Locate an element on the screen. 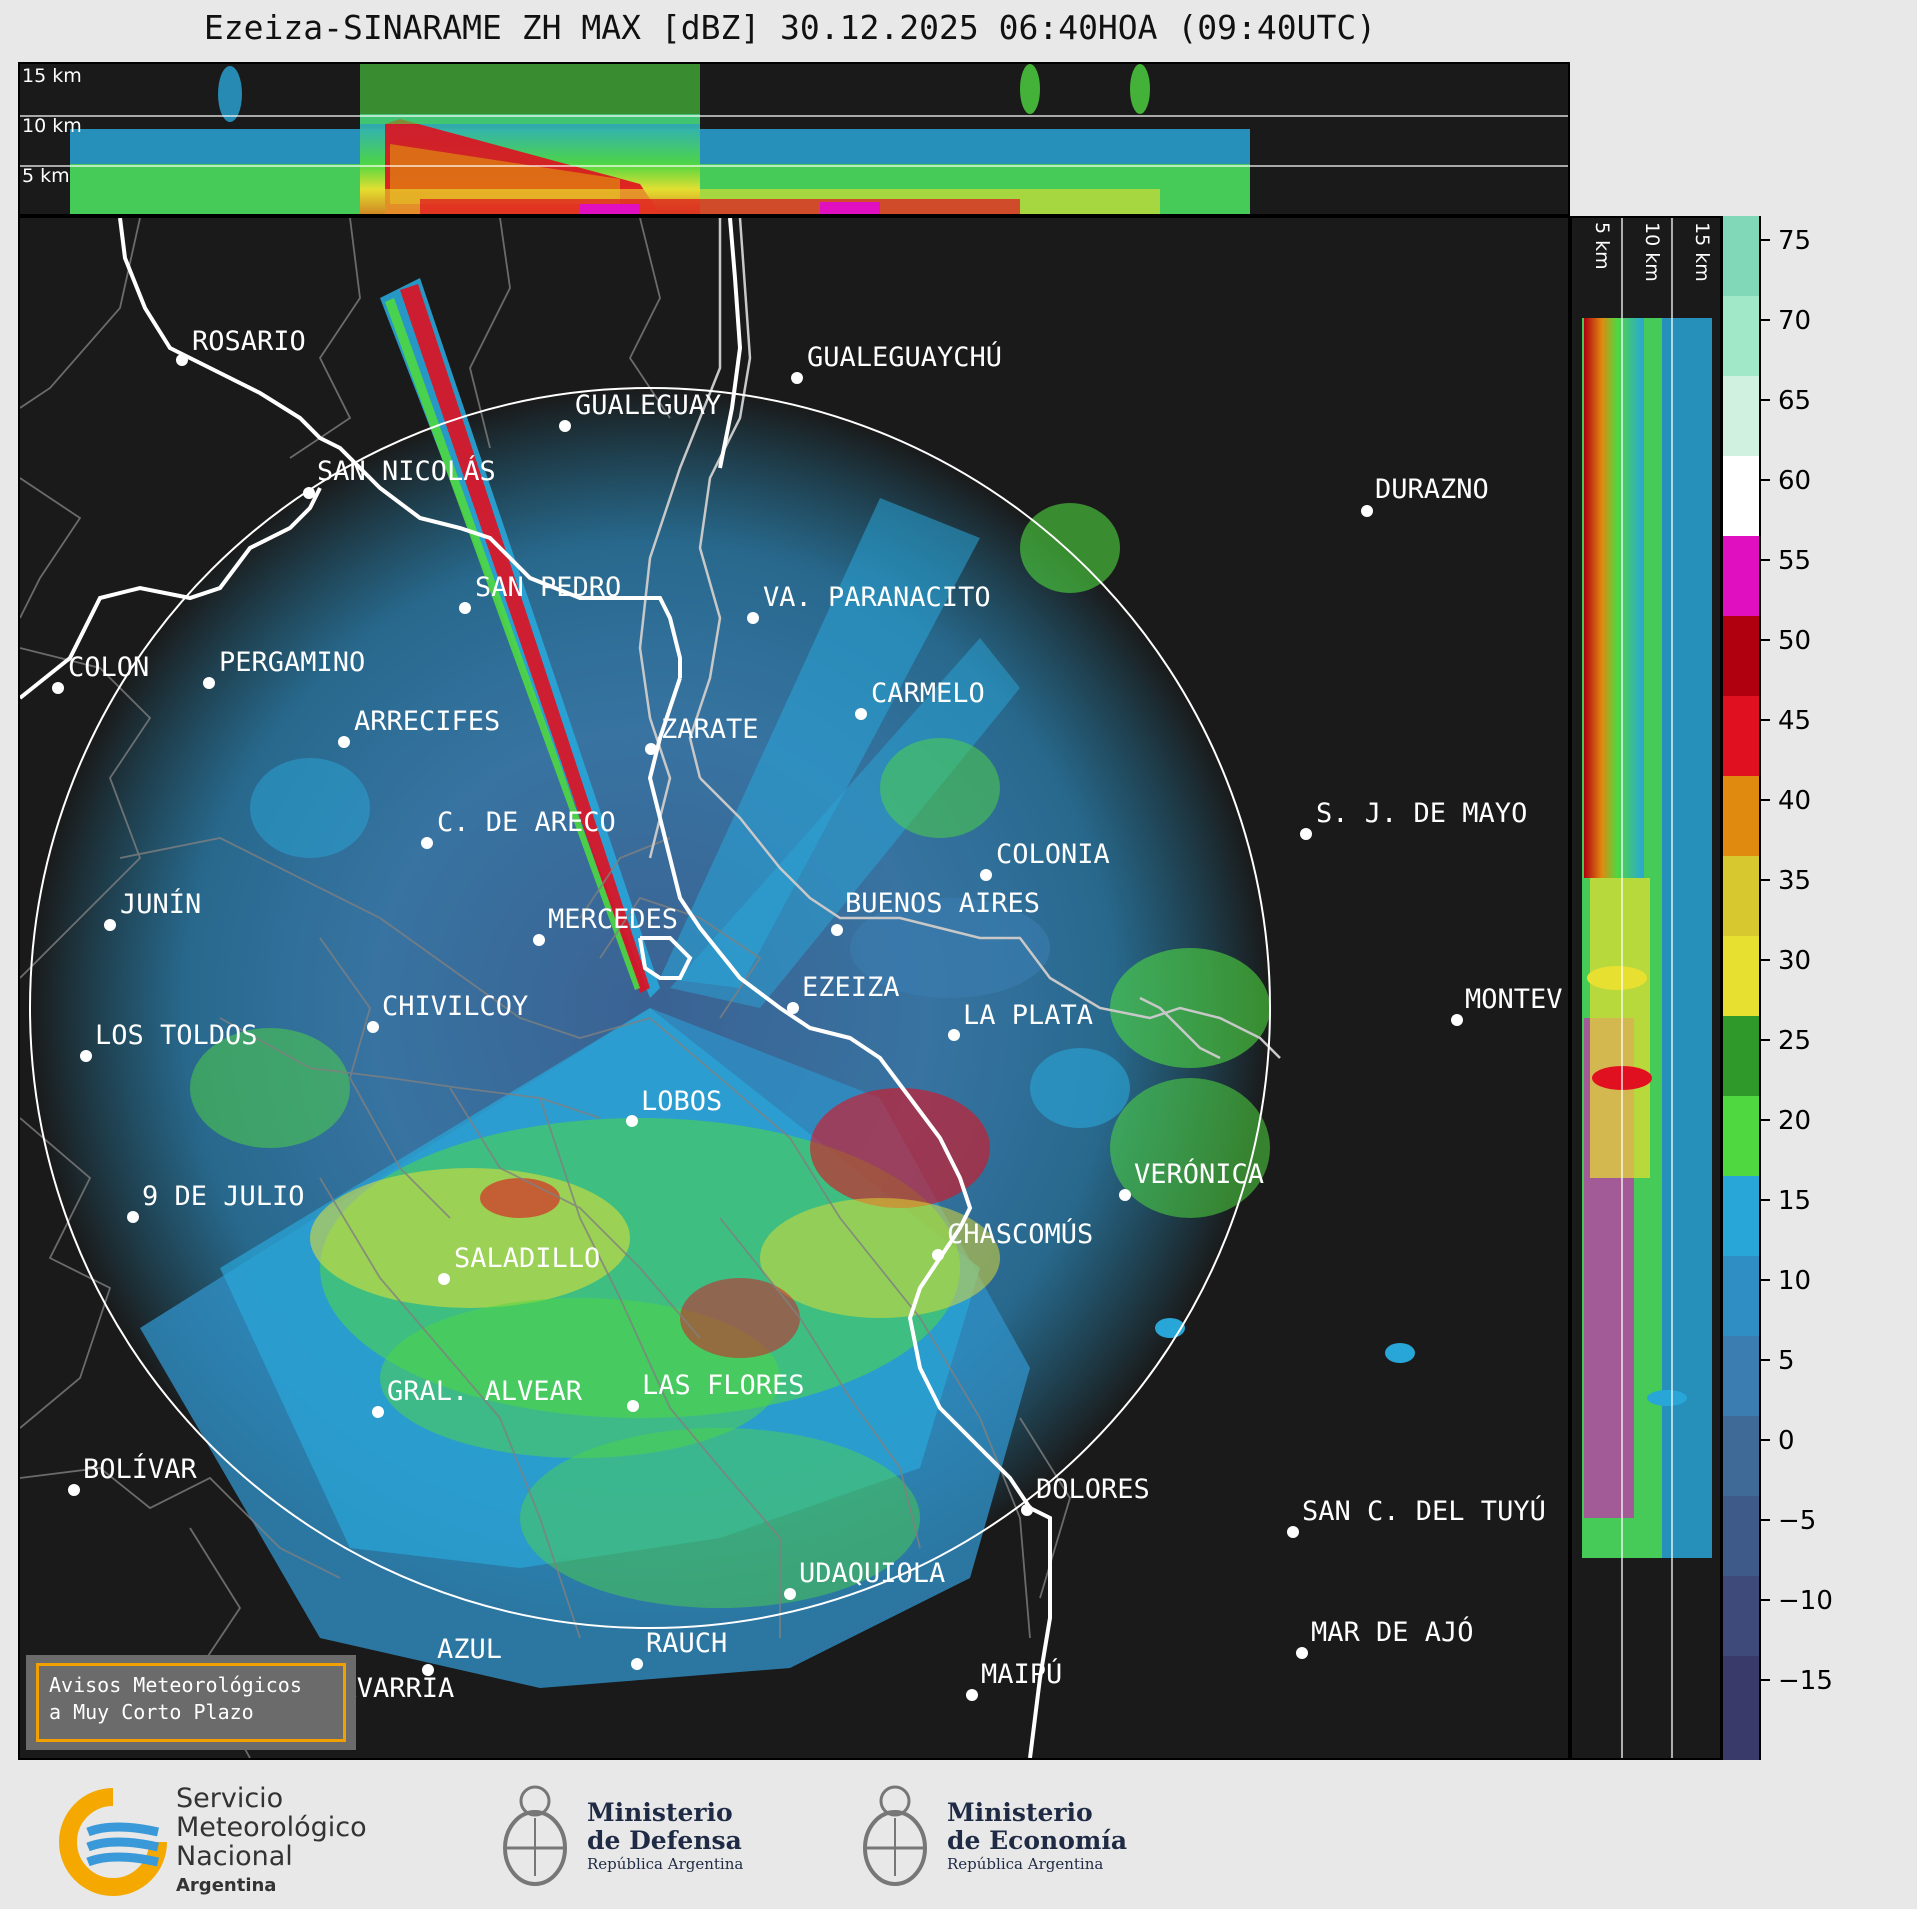 This screenshot has width=1917, height=1909. colorbar-band-fifty is located at coordinates (1741, 656).